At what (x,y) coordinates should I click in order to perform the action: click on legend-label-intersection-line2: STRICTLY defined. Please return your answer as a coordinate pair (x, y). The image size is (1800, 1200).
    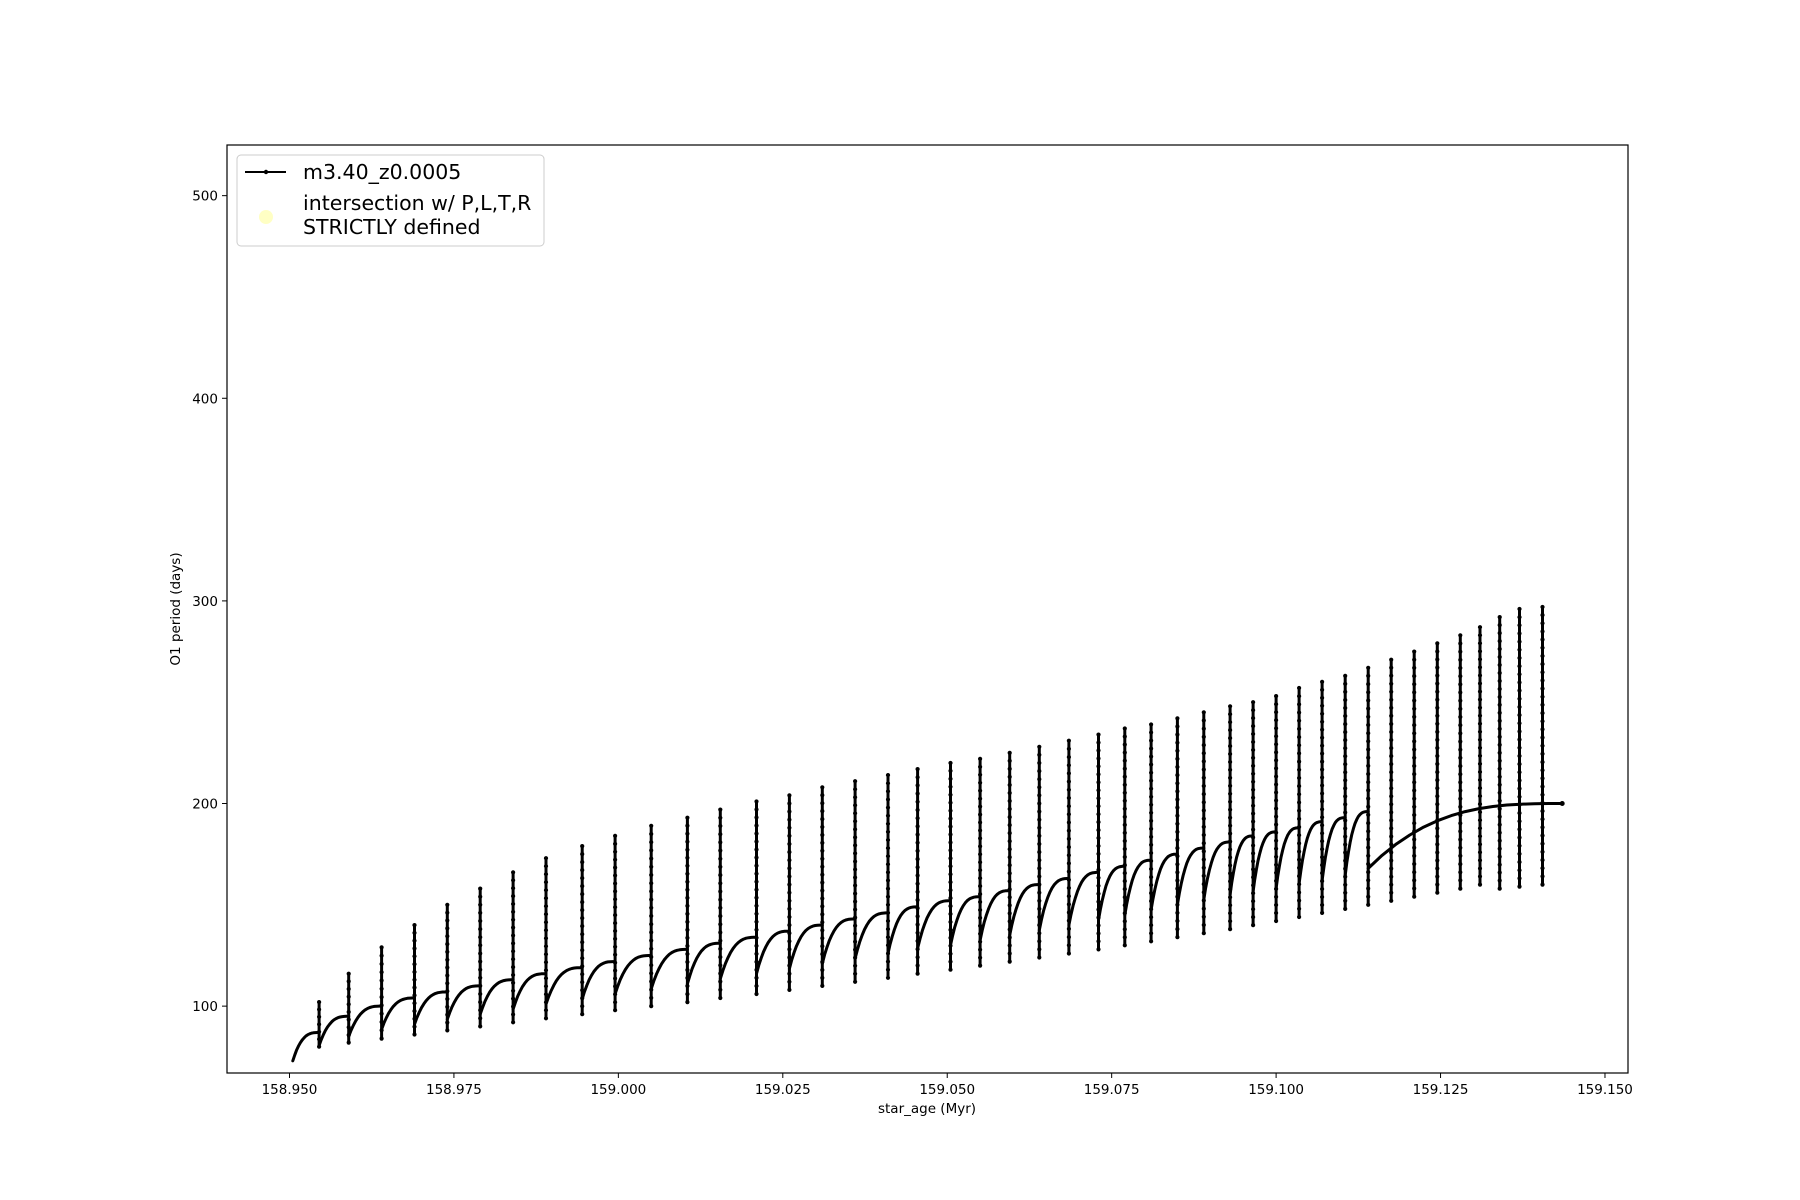
    Looking at the image, I should click on (392, 227).